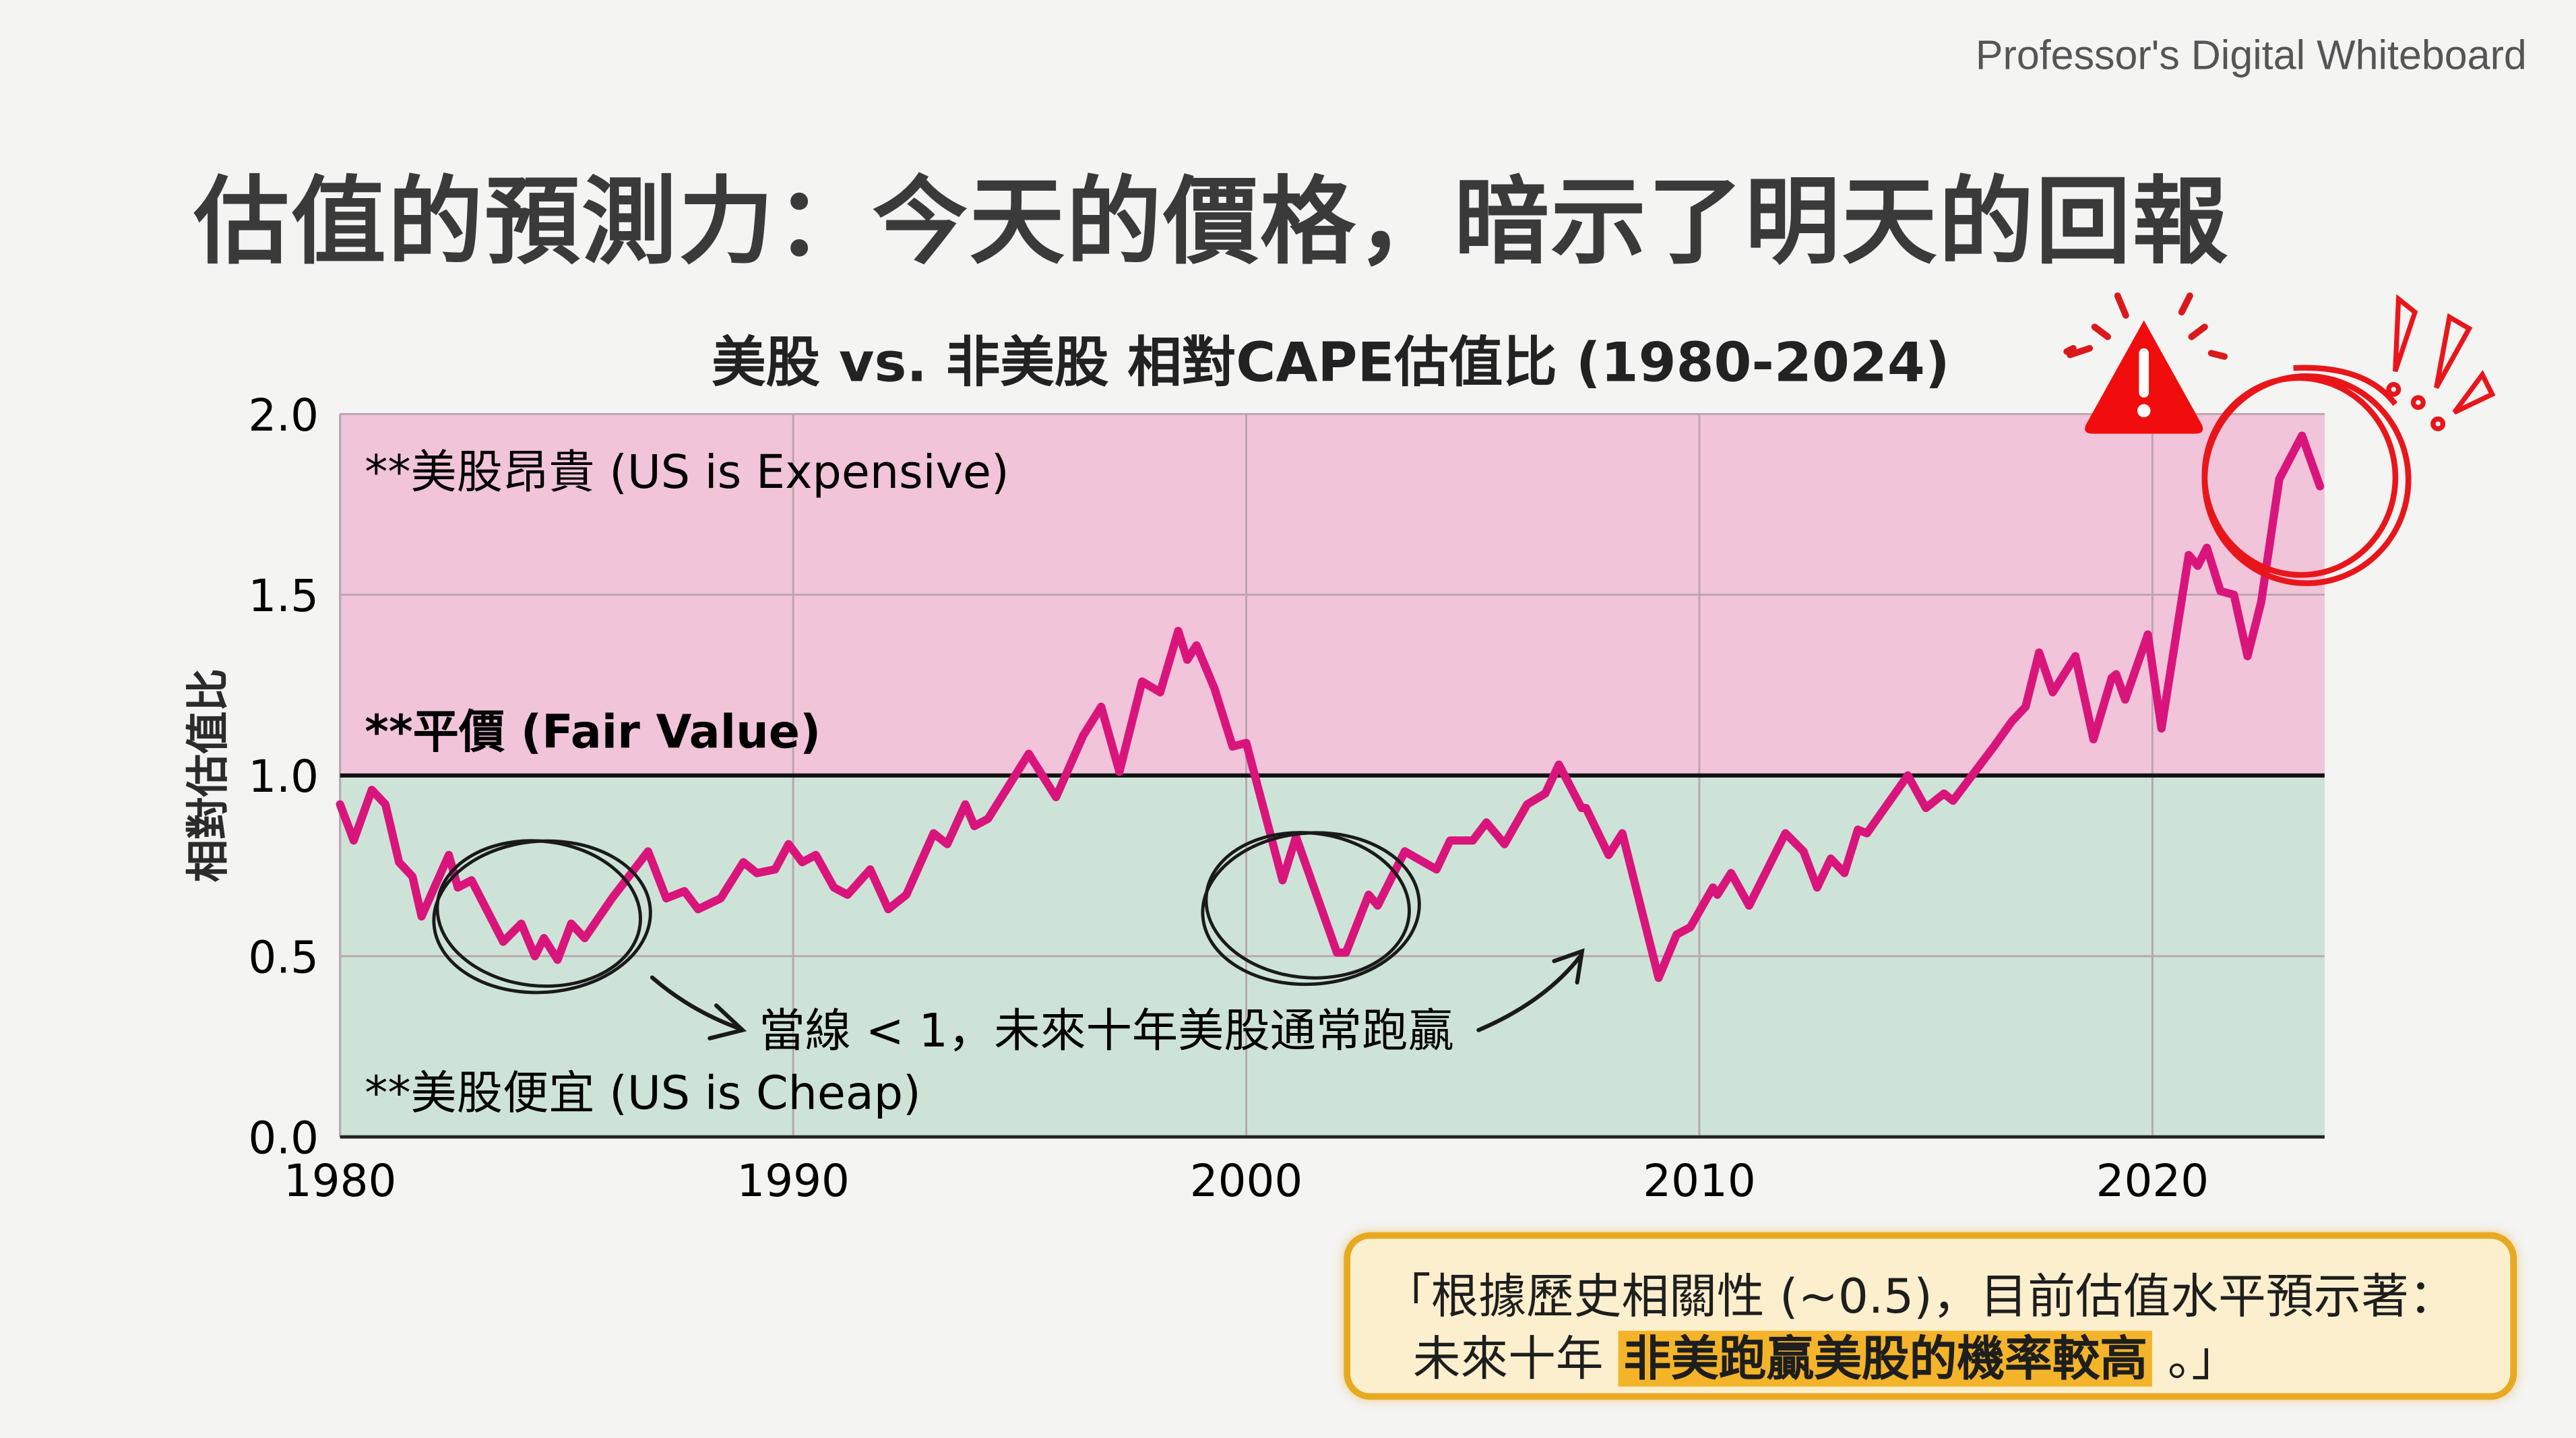 This screenshot has width=2576, height=1438. I want to click on y-tick-label: 1.0, so click(283, 777).